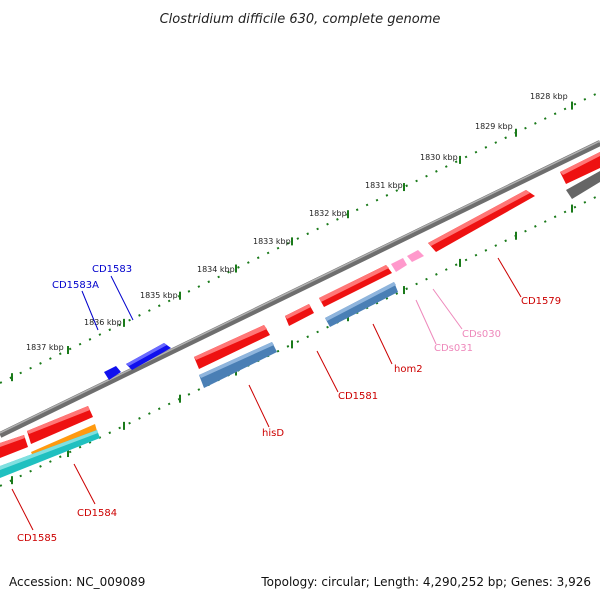  What do you see at coordinates (408, 369) in the screenshot?
I see `gene-label-hom2: hom2` at bounding box center [408, 369].